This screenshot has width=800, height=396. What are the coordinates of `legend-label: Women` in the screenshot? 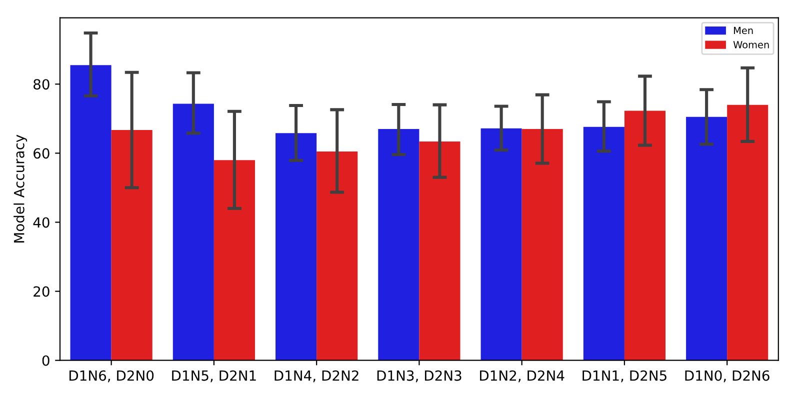 It's located at (751, 44).